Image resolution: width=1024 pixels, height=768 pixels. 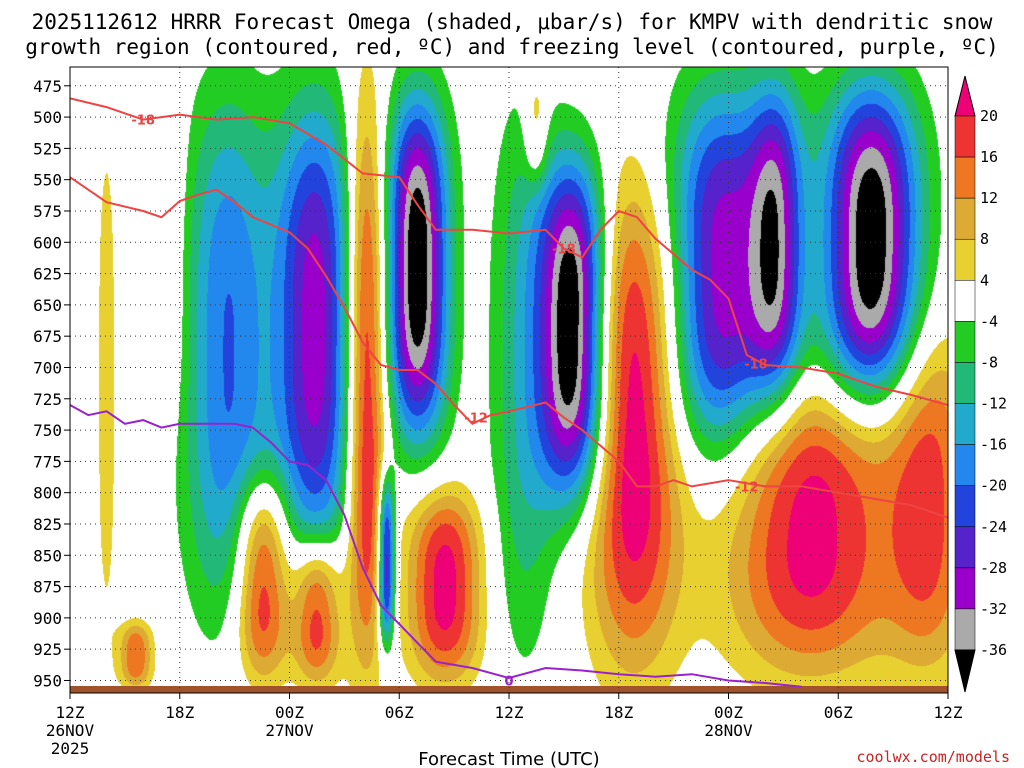 I want to click on y-tick-label: 725, so click(x=47, y=399).